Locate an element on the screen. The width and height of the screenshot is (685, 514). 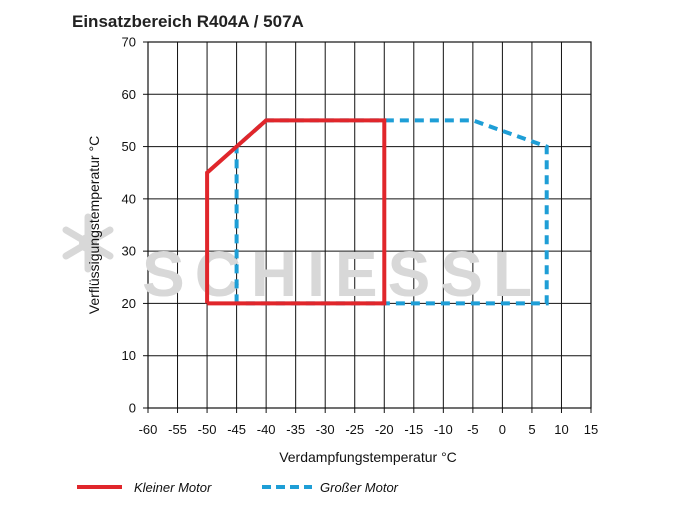
x-tick-label: 10 is located at coordinates (561, 429).